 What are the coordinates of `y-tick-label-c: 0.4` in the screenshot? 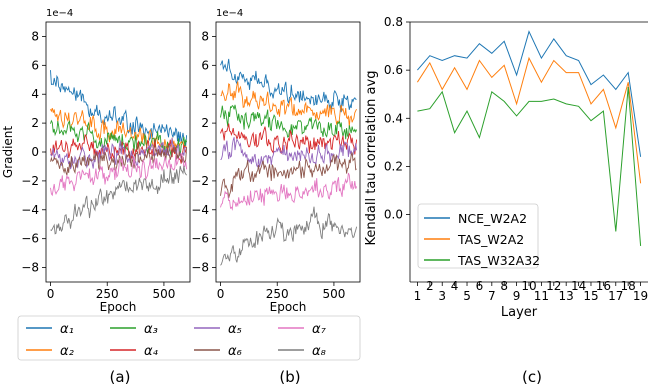 It's located at (393, 118).